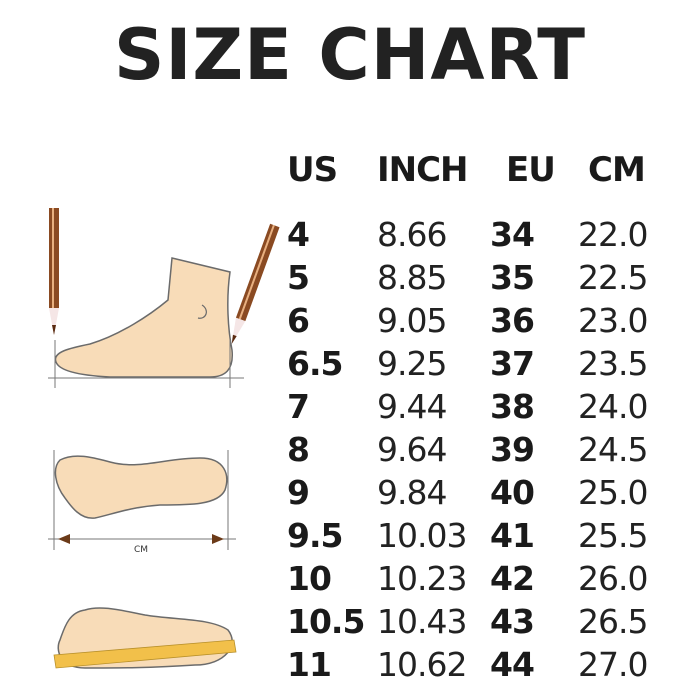 This screenshot has height=700, width=700. I want to click on cell-eu: 36, so click(512, 320).